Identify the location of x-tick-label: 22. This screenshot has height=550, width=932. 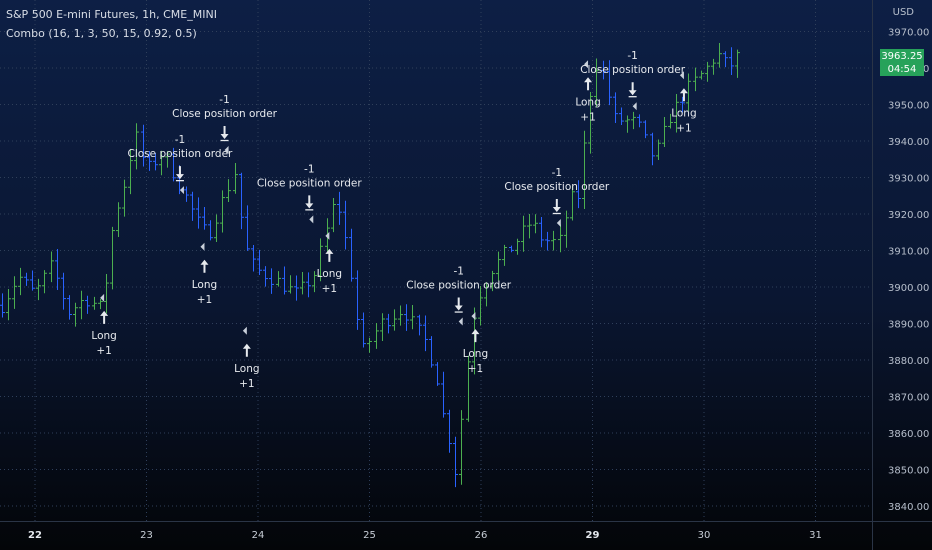
(35, 535).